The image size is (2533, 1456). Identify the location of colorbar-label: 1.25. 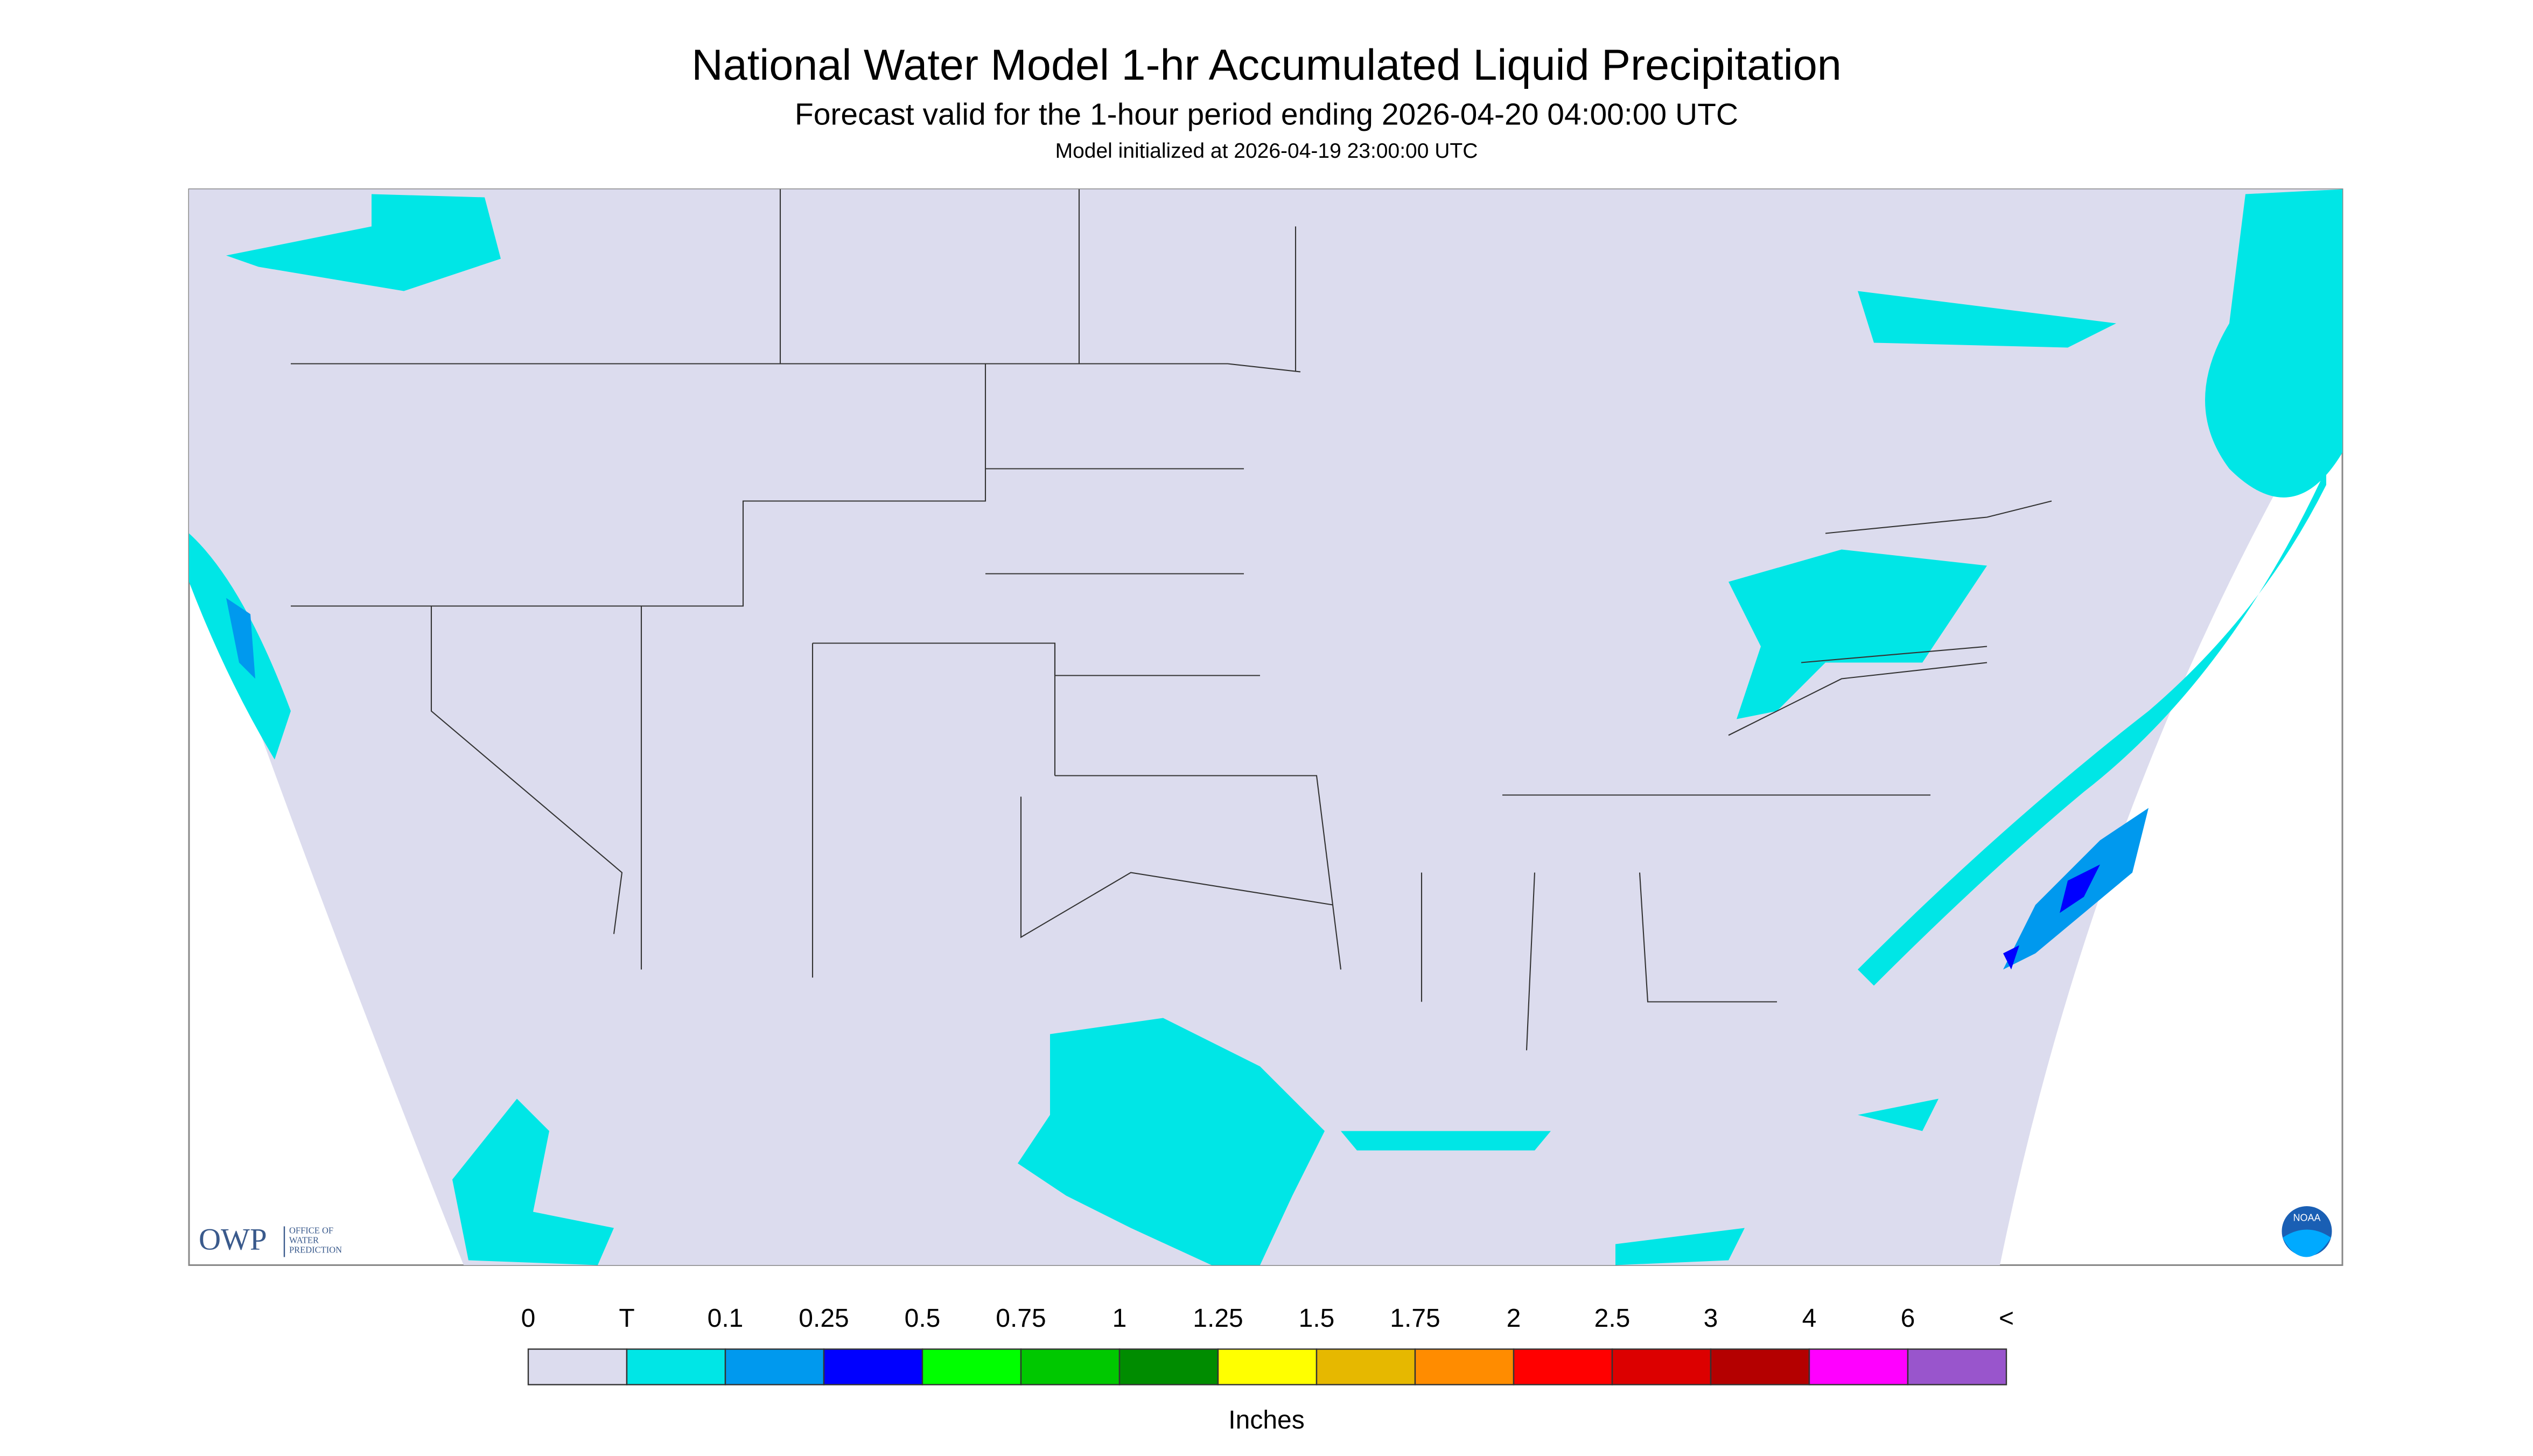
(1218, 1318).